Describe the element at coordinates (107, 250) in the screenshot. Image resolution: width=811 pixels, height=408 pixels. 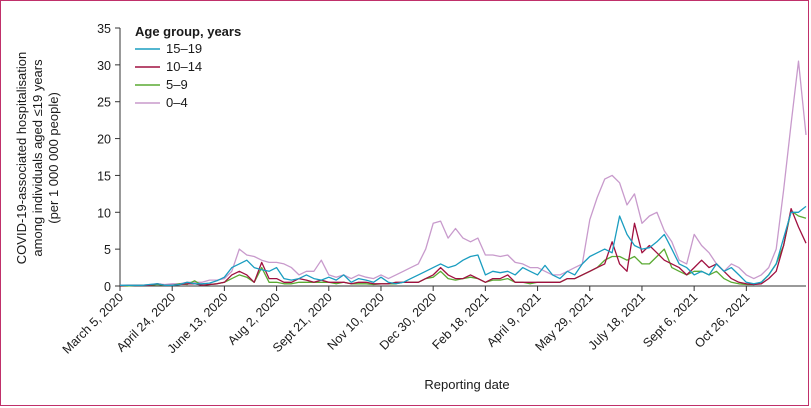
I see `y-tick-label: 5` at that location.